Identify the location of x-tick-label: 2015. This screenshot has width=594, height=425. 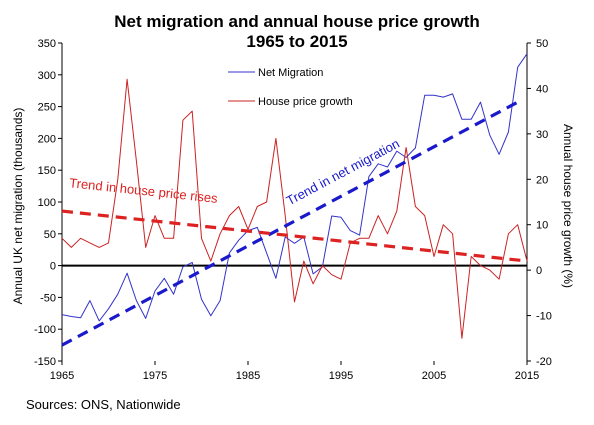
(527, 376).